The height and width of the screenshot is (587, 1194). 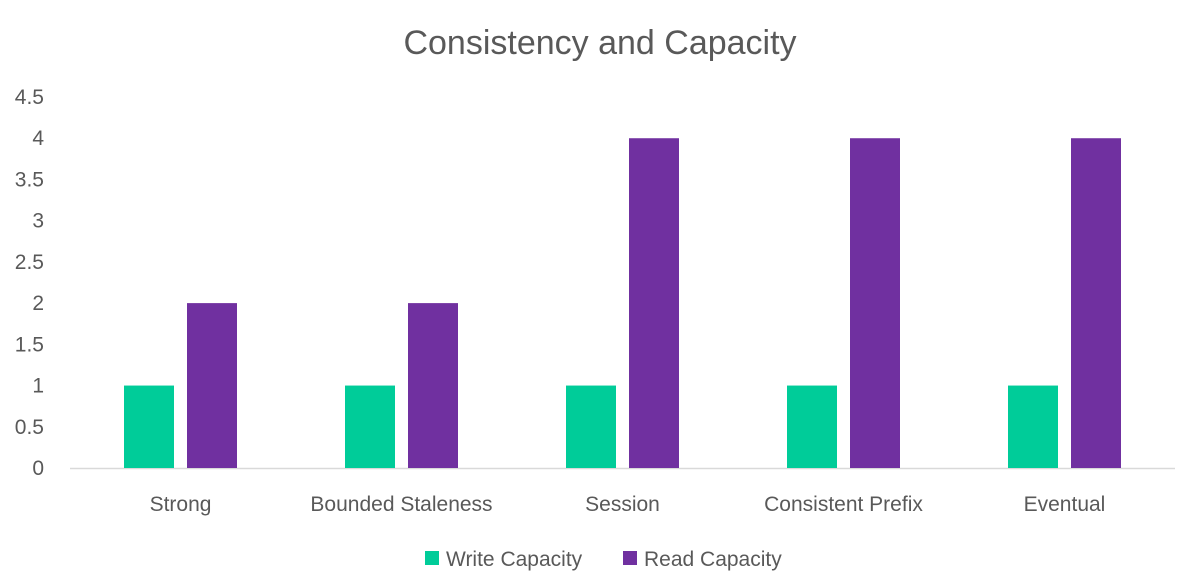 I want to click on chart-title: Consistency and Capacity, so click(x=599, y=43).